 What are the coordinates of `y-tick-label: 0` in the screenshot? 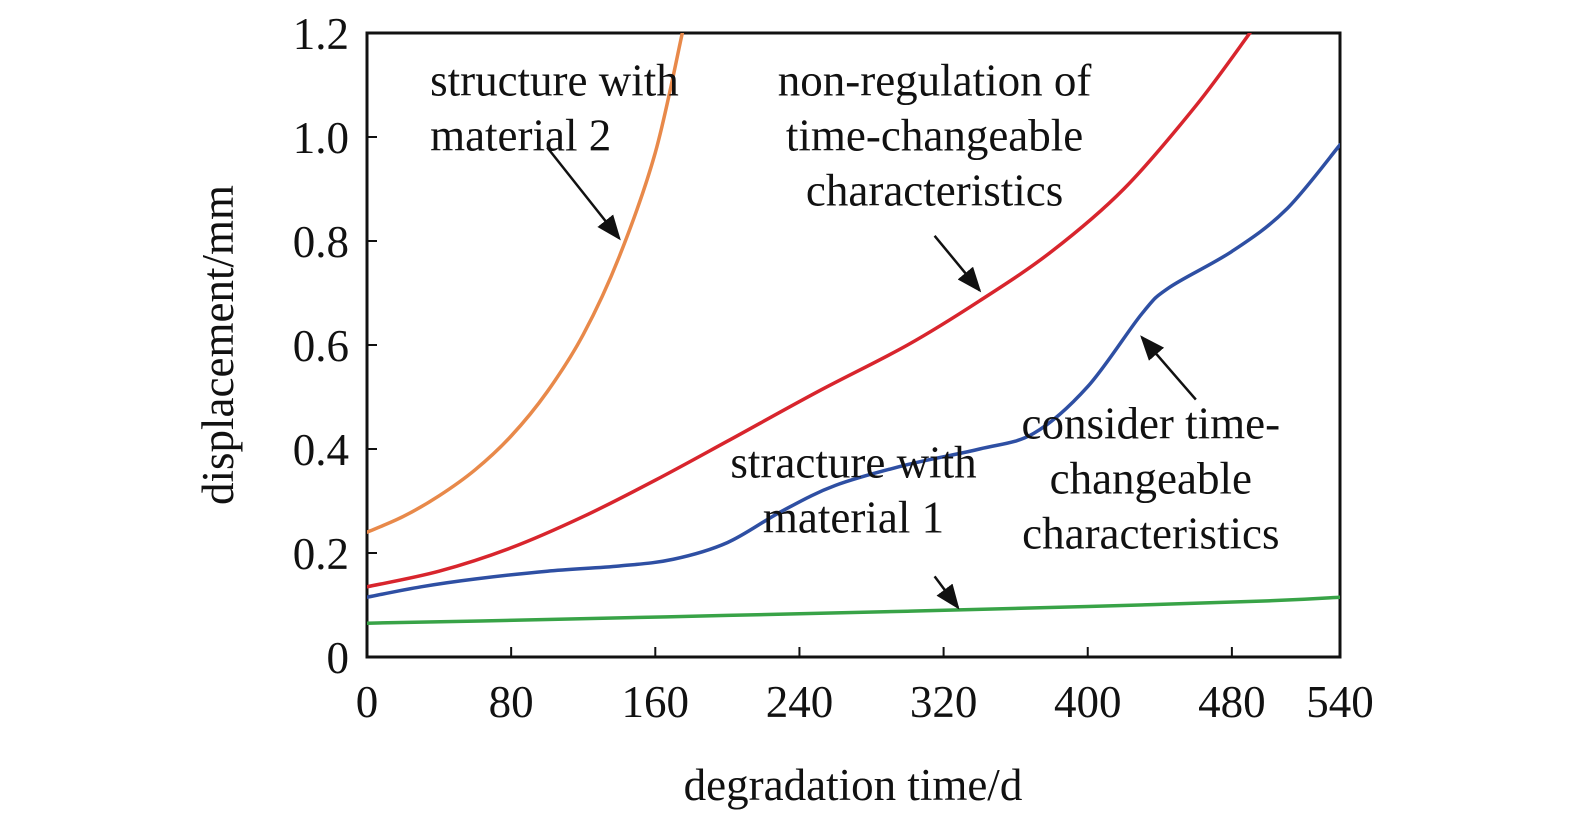 It's located at (338, 658).